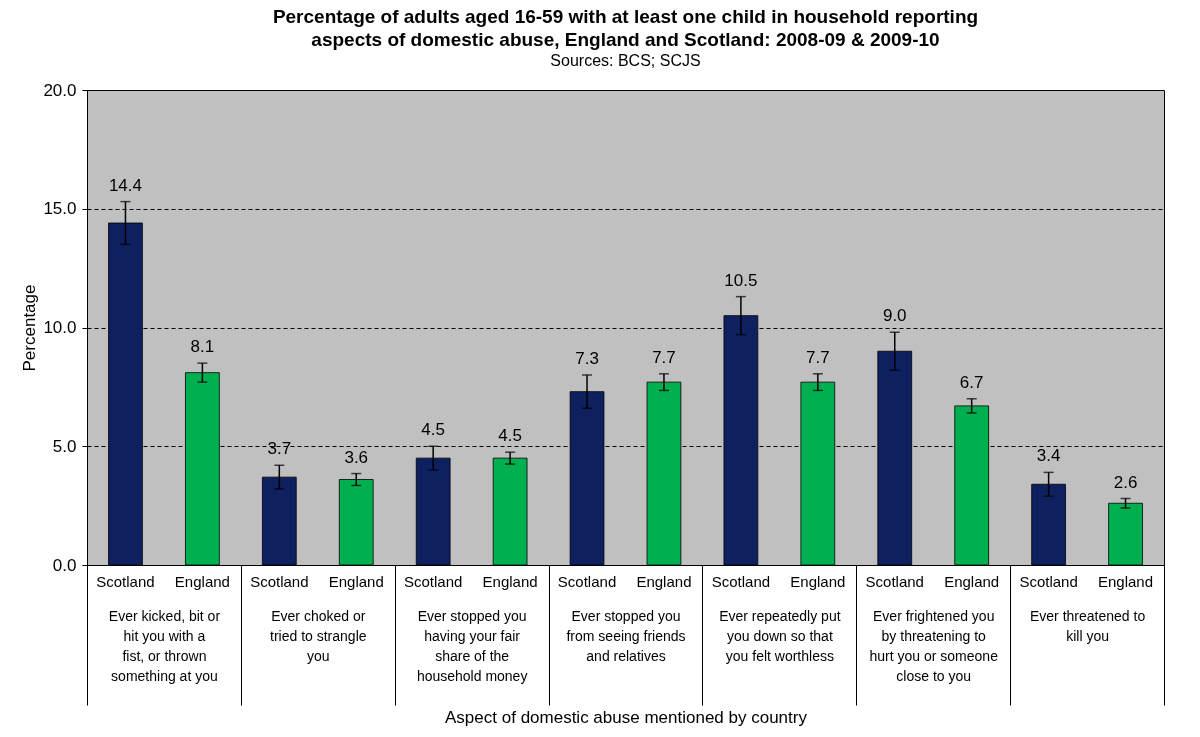 Image resolution: width=1200 pixels, height=737 pixels. I want to click on data-label: 2.6, so click(1125, 482).